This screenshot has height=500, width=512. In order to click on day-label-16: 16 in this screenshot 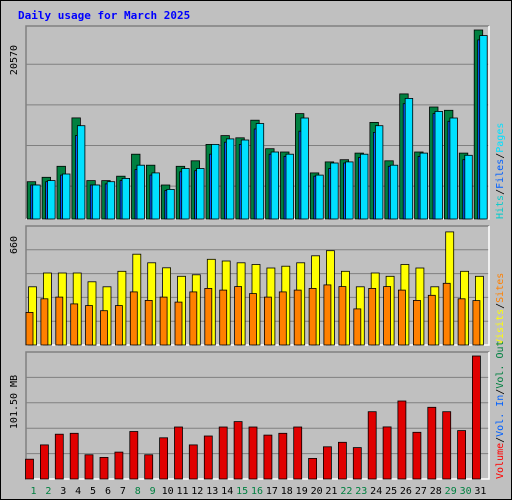, I will do `click(257, 491)`.